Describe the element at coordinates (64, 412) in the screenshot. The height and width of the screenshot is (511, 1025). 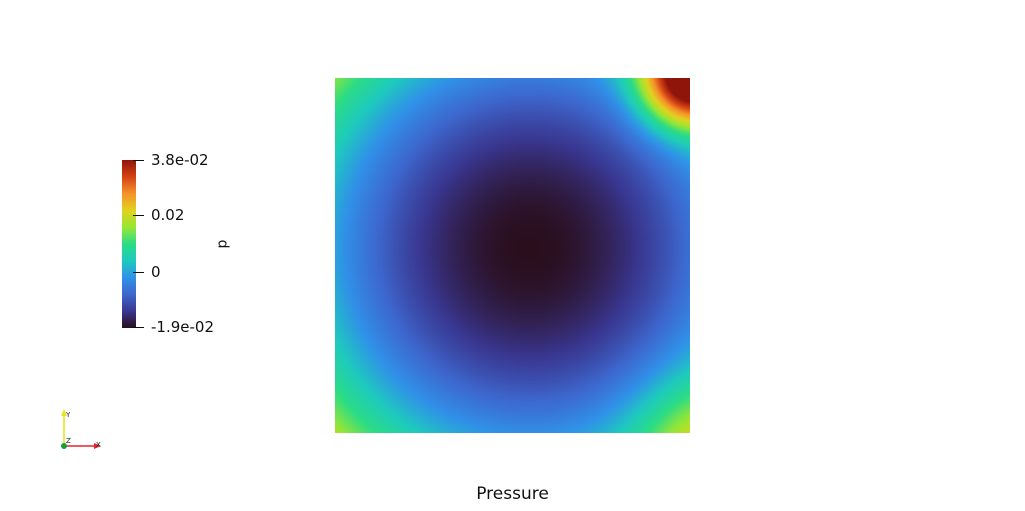
I see `y-axis-arrowhead` at that location.